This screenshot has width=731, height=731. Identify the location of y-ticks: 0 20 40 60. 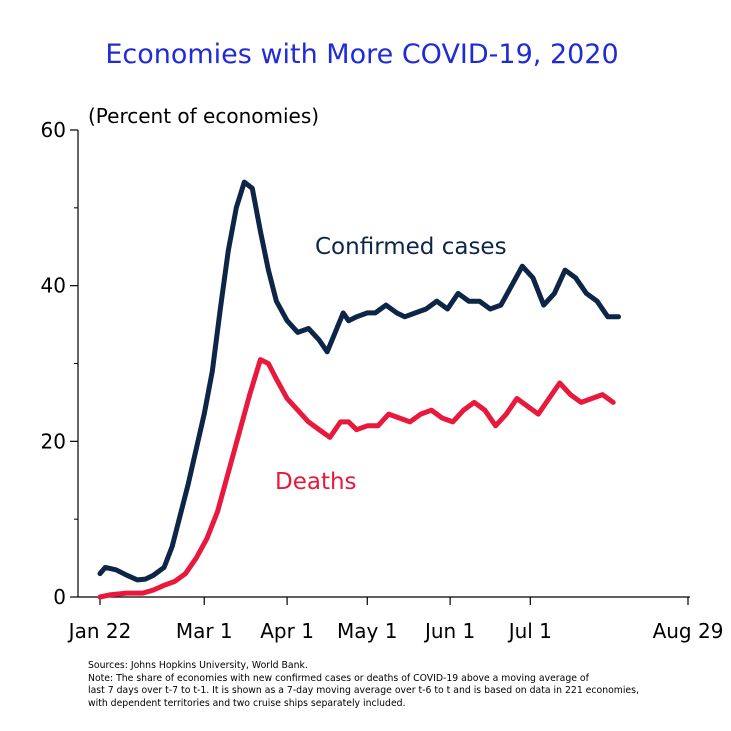
(59, 363).